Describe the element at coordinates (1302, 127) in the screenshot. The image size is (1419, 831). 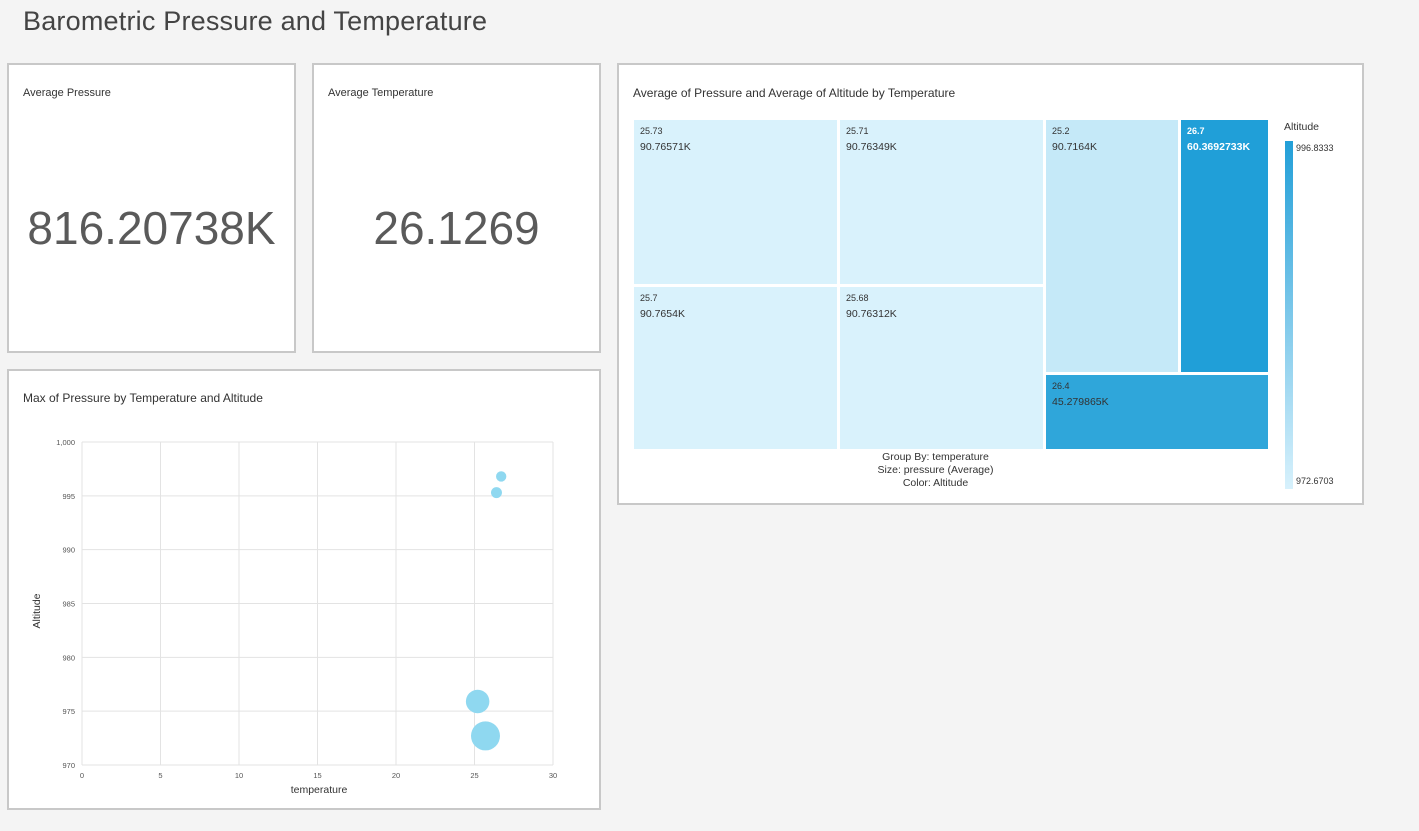
I see `legend-title: Altitude` at that location.